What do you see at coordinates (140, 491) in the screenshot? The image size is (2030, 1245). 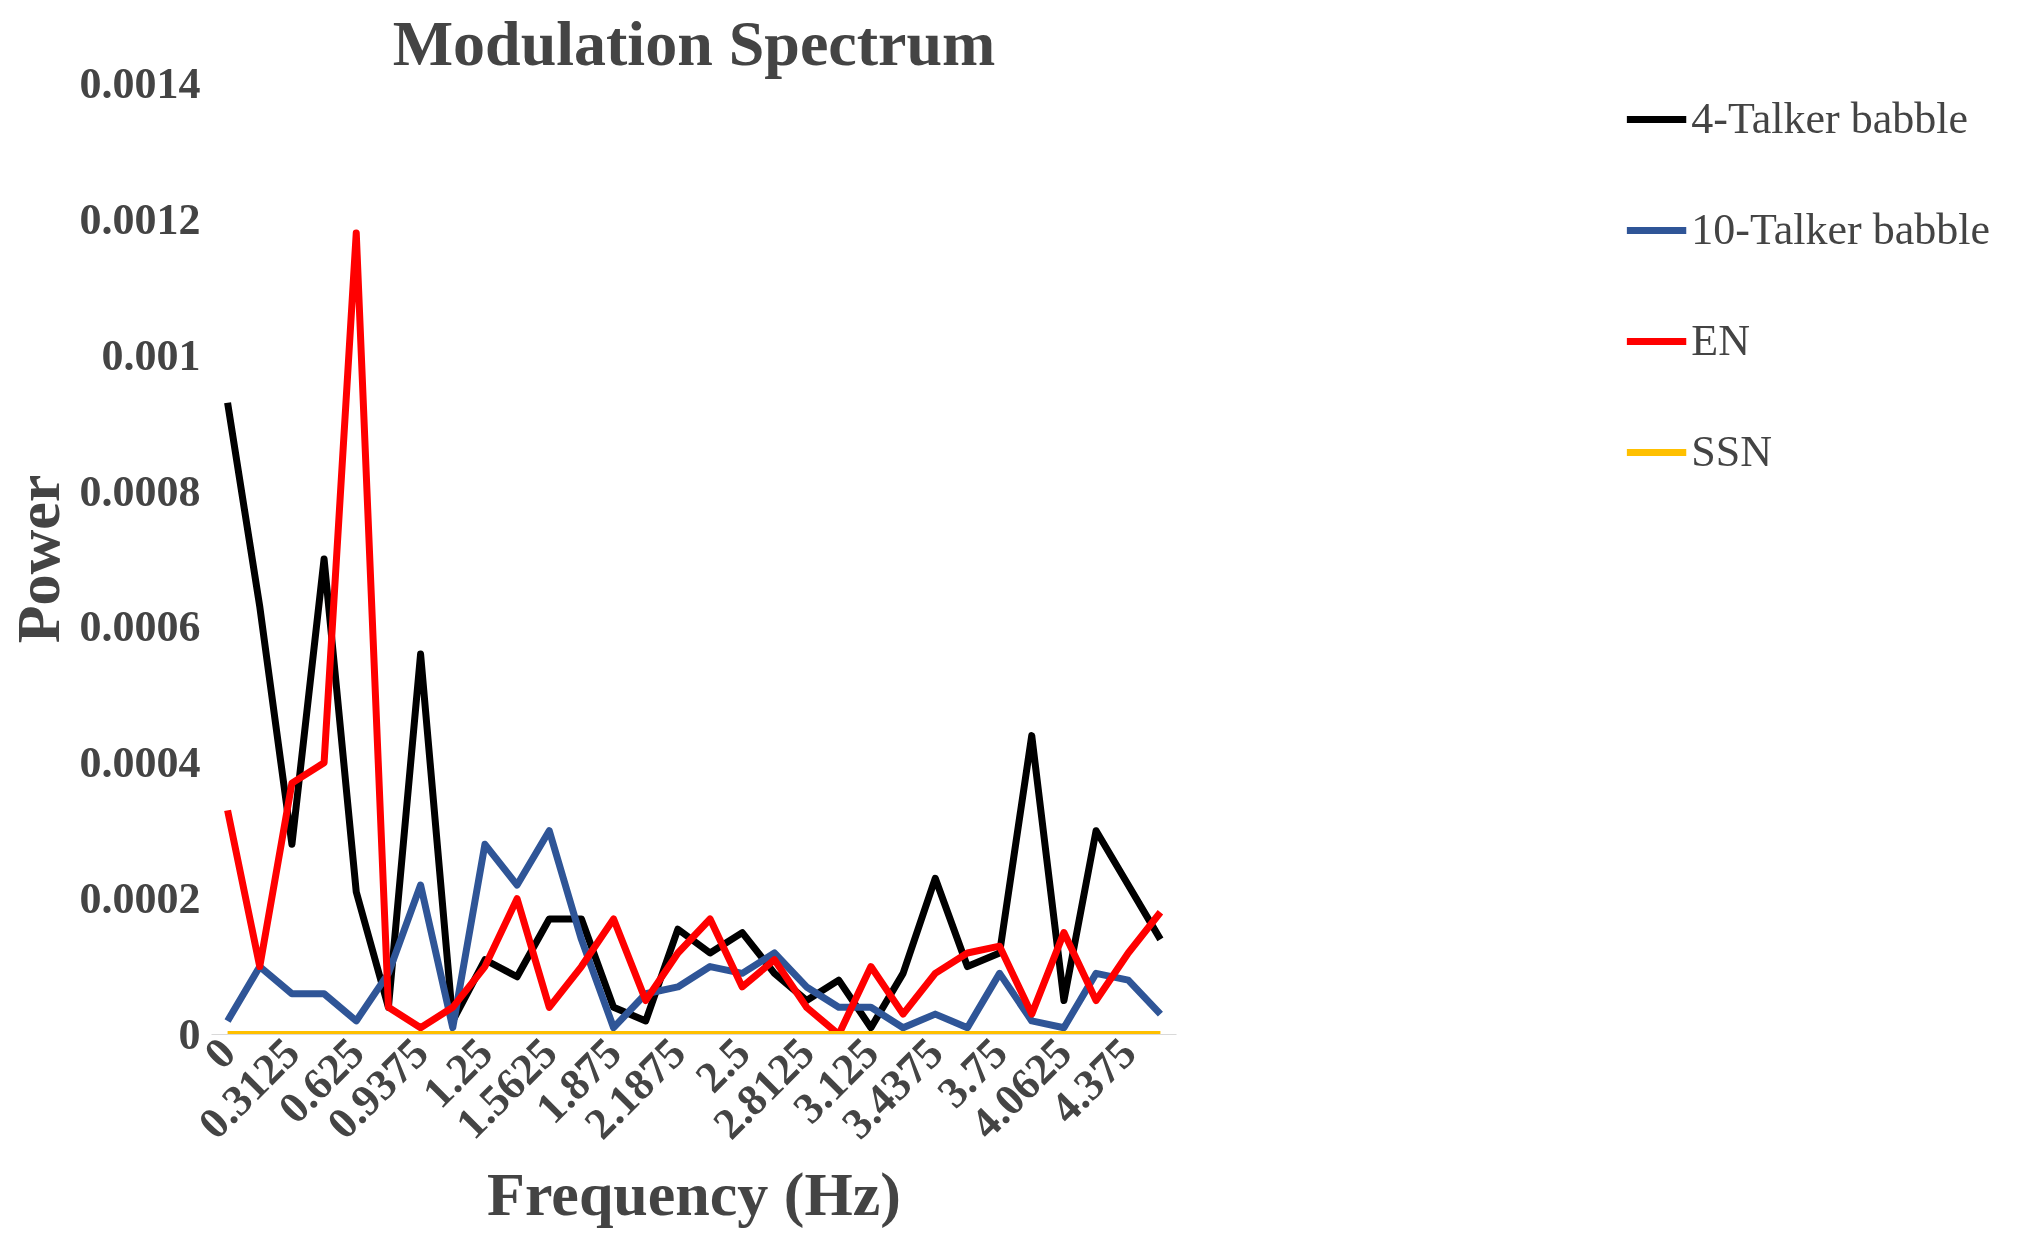 I see `y-tick-label: 0.0008` at bounding box center [140, 491].